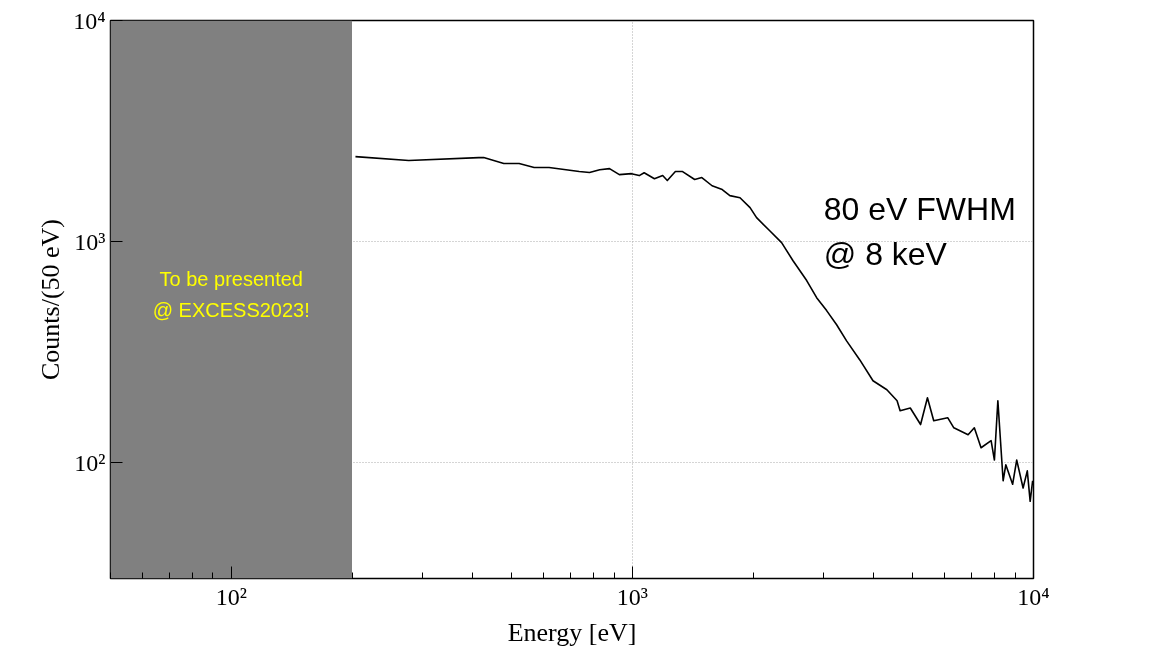 This screenshot has width=1166, height=664. Describe the element at coordinates (632, 596) in the screenshot. I see `x-tick-label: 10³` at that location.